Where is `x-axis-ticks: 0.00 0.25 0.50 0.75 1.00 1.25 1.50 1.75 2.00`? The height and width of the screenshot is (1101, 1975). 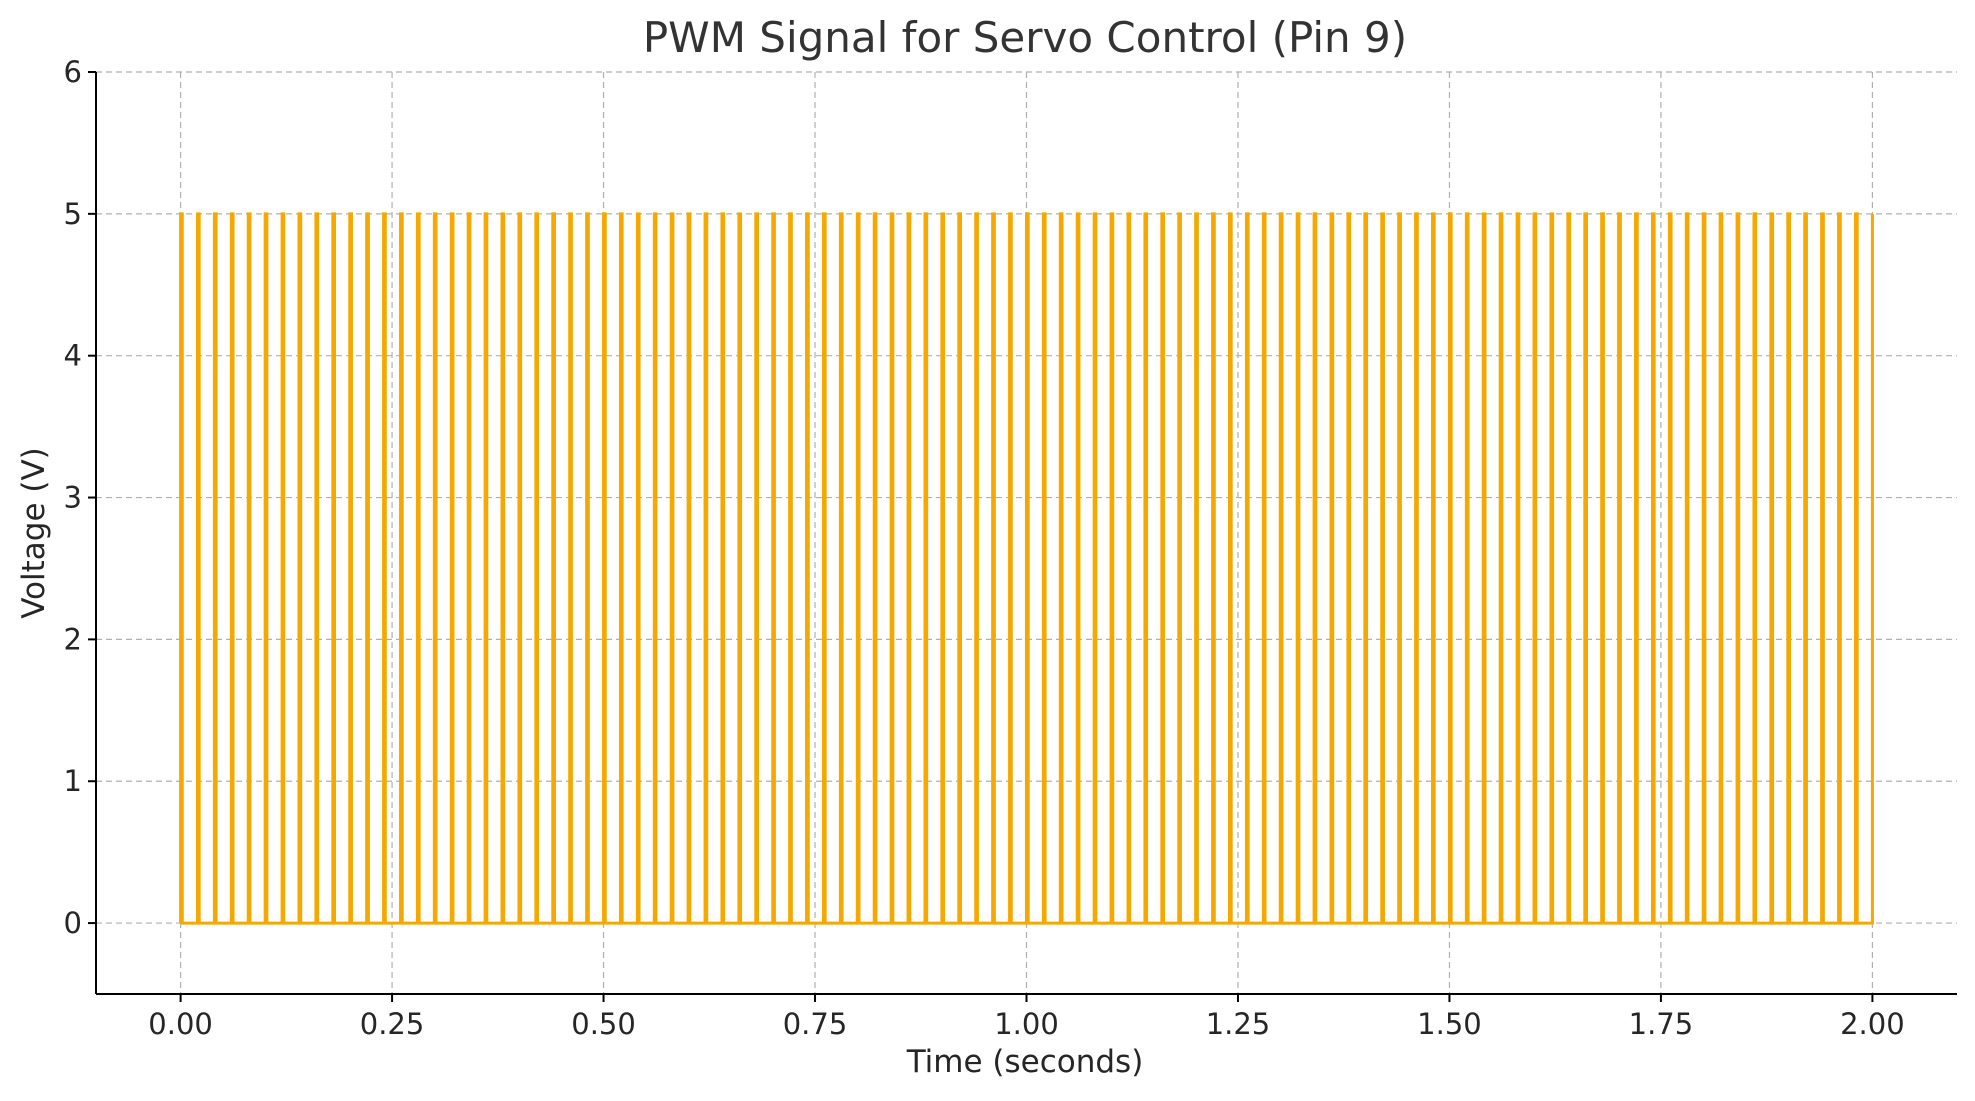 x-axis-ticks: 0.00 0.25 0.50 0.75 1.00 1.25 1.50 1.75 2.00 is located at coordinates (1026, 1017).